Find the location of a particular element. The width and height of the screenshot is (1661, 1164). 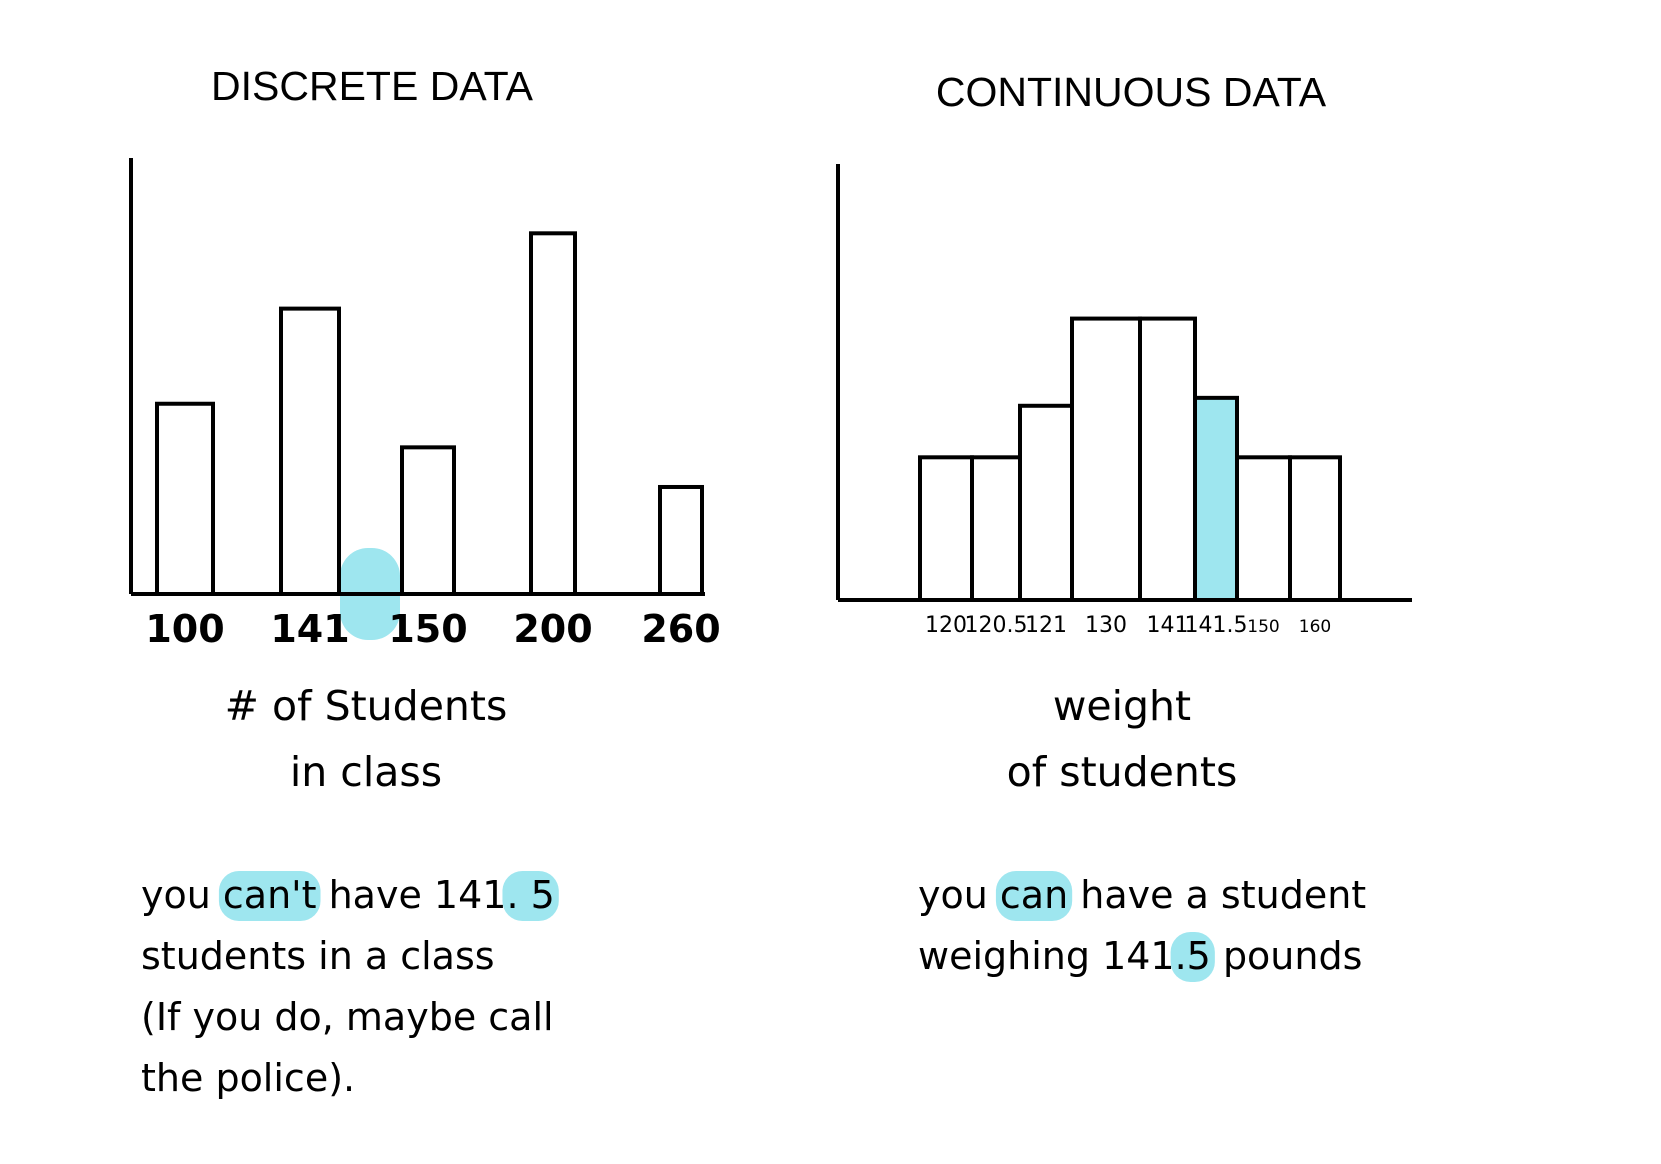

continuous-tick-141: 141 is located at coordinates (1168, 625).